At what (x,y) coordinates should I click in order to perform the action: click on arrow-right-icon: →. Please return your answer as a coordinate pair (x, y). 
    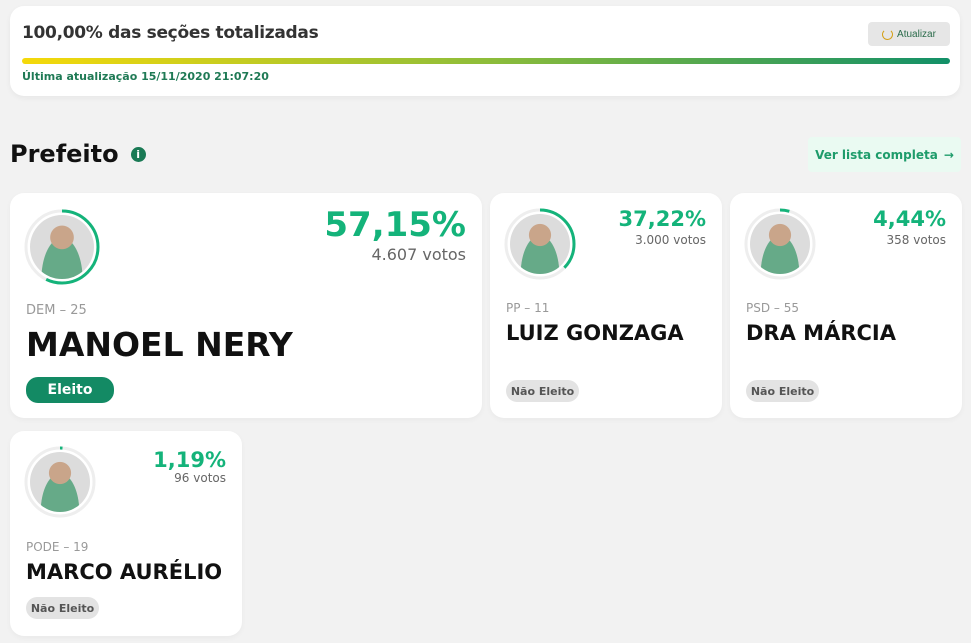
    Looking at the image, I should click on (948, 154).